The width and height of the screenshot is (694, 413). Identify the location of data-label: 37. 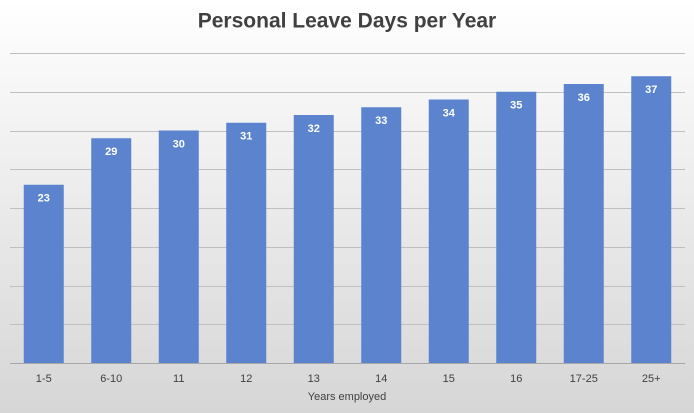
(651, 90).